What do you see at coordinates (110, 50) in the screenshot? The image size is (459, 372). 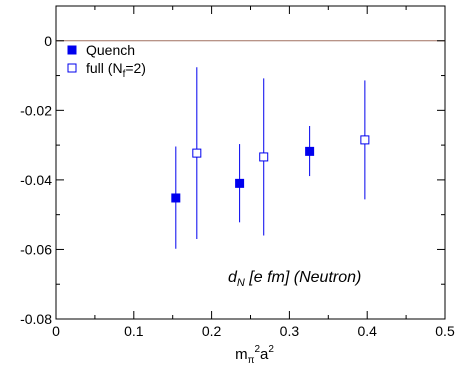 I see `legend-label: Quench` at bounding box center [110, 50].